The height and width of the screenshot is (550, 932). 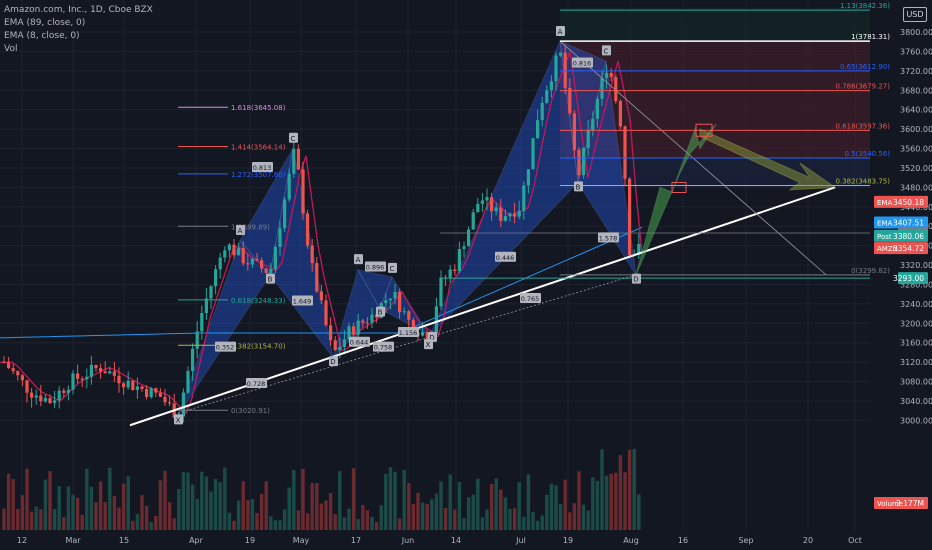 I want to click on time-tick: Mar, so click(x=73, y=540).